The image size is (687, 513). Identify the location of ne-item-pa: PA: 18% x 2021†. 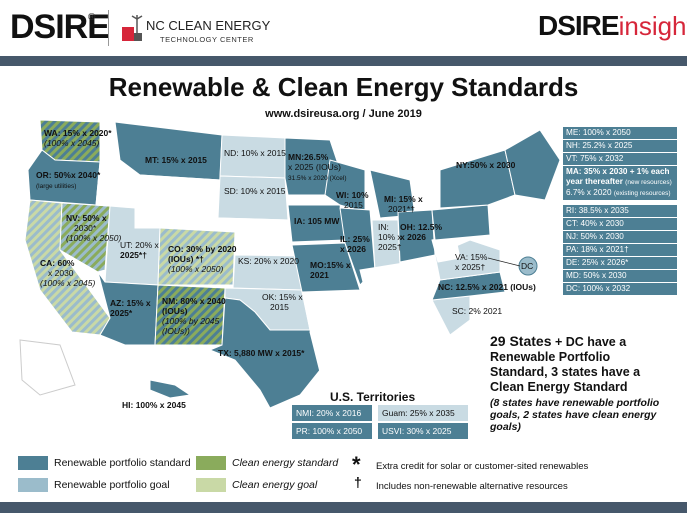
(620, 250).